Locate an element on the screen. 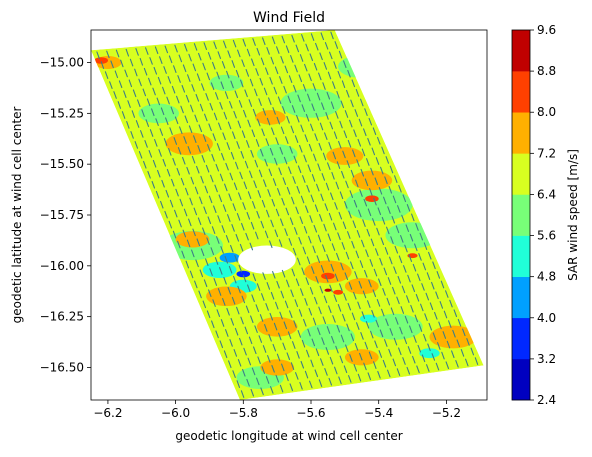 The width and height of the screenshot is (592, 457). x-tick-label: −5.8 is located at coordinates (243, 413).